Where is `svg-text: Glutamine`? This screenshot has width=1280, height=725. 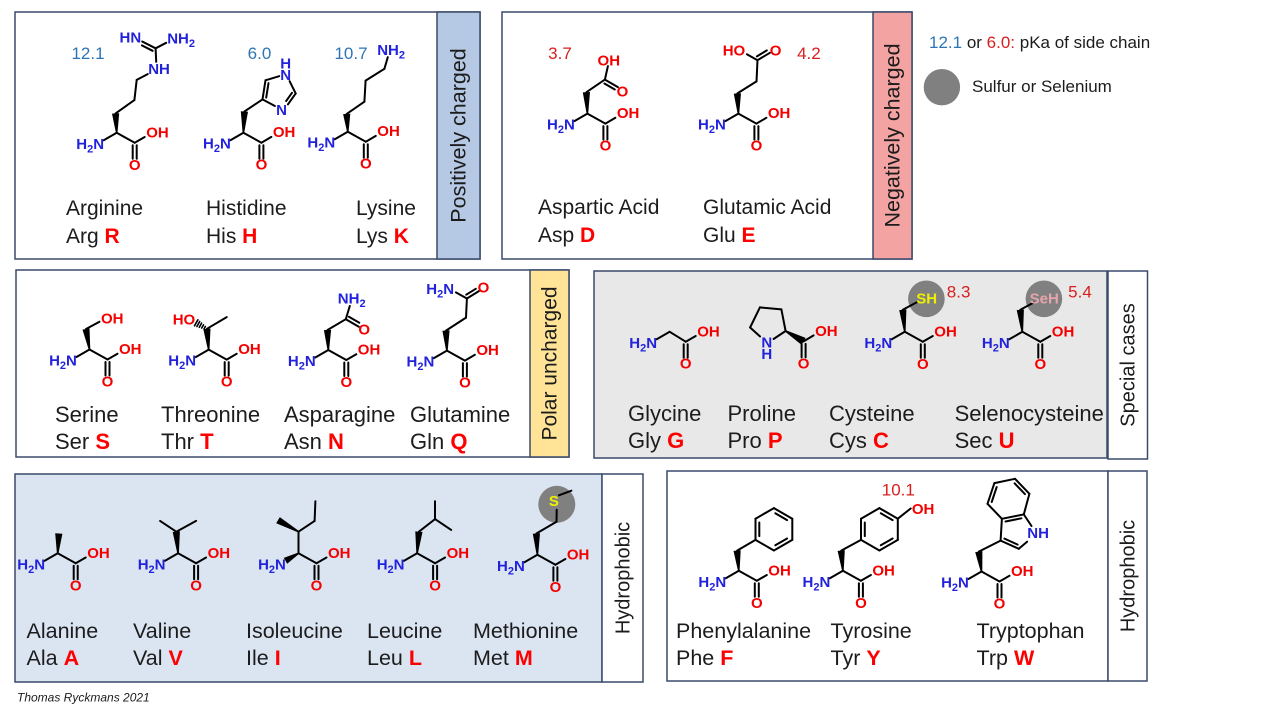 svg-text: Glutamine is located at coordinates (460, 414).